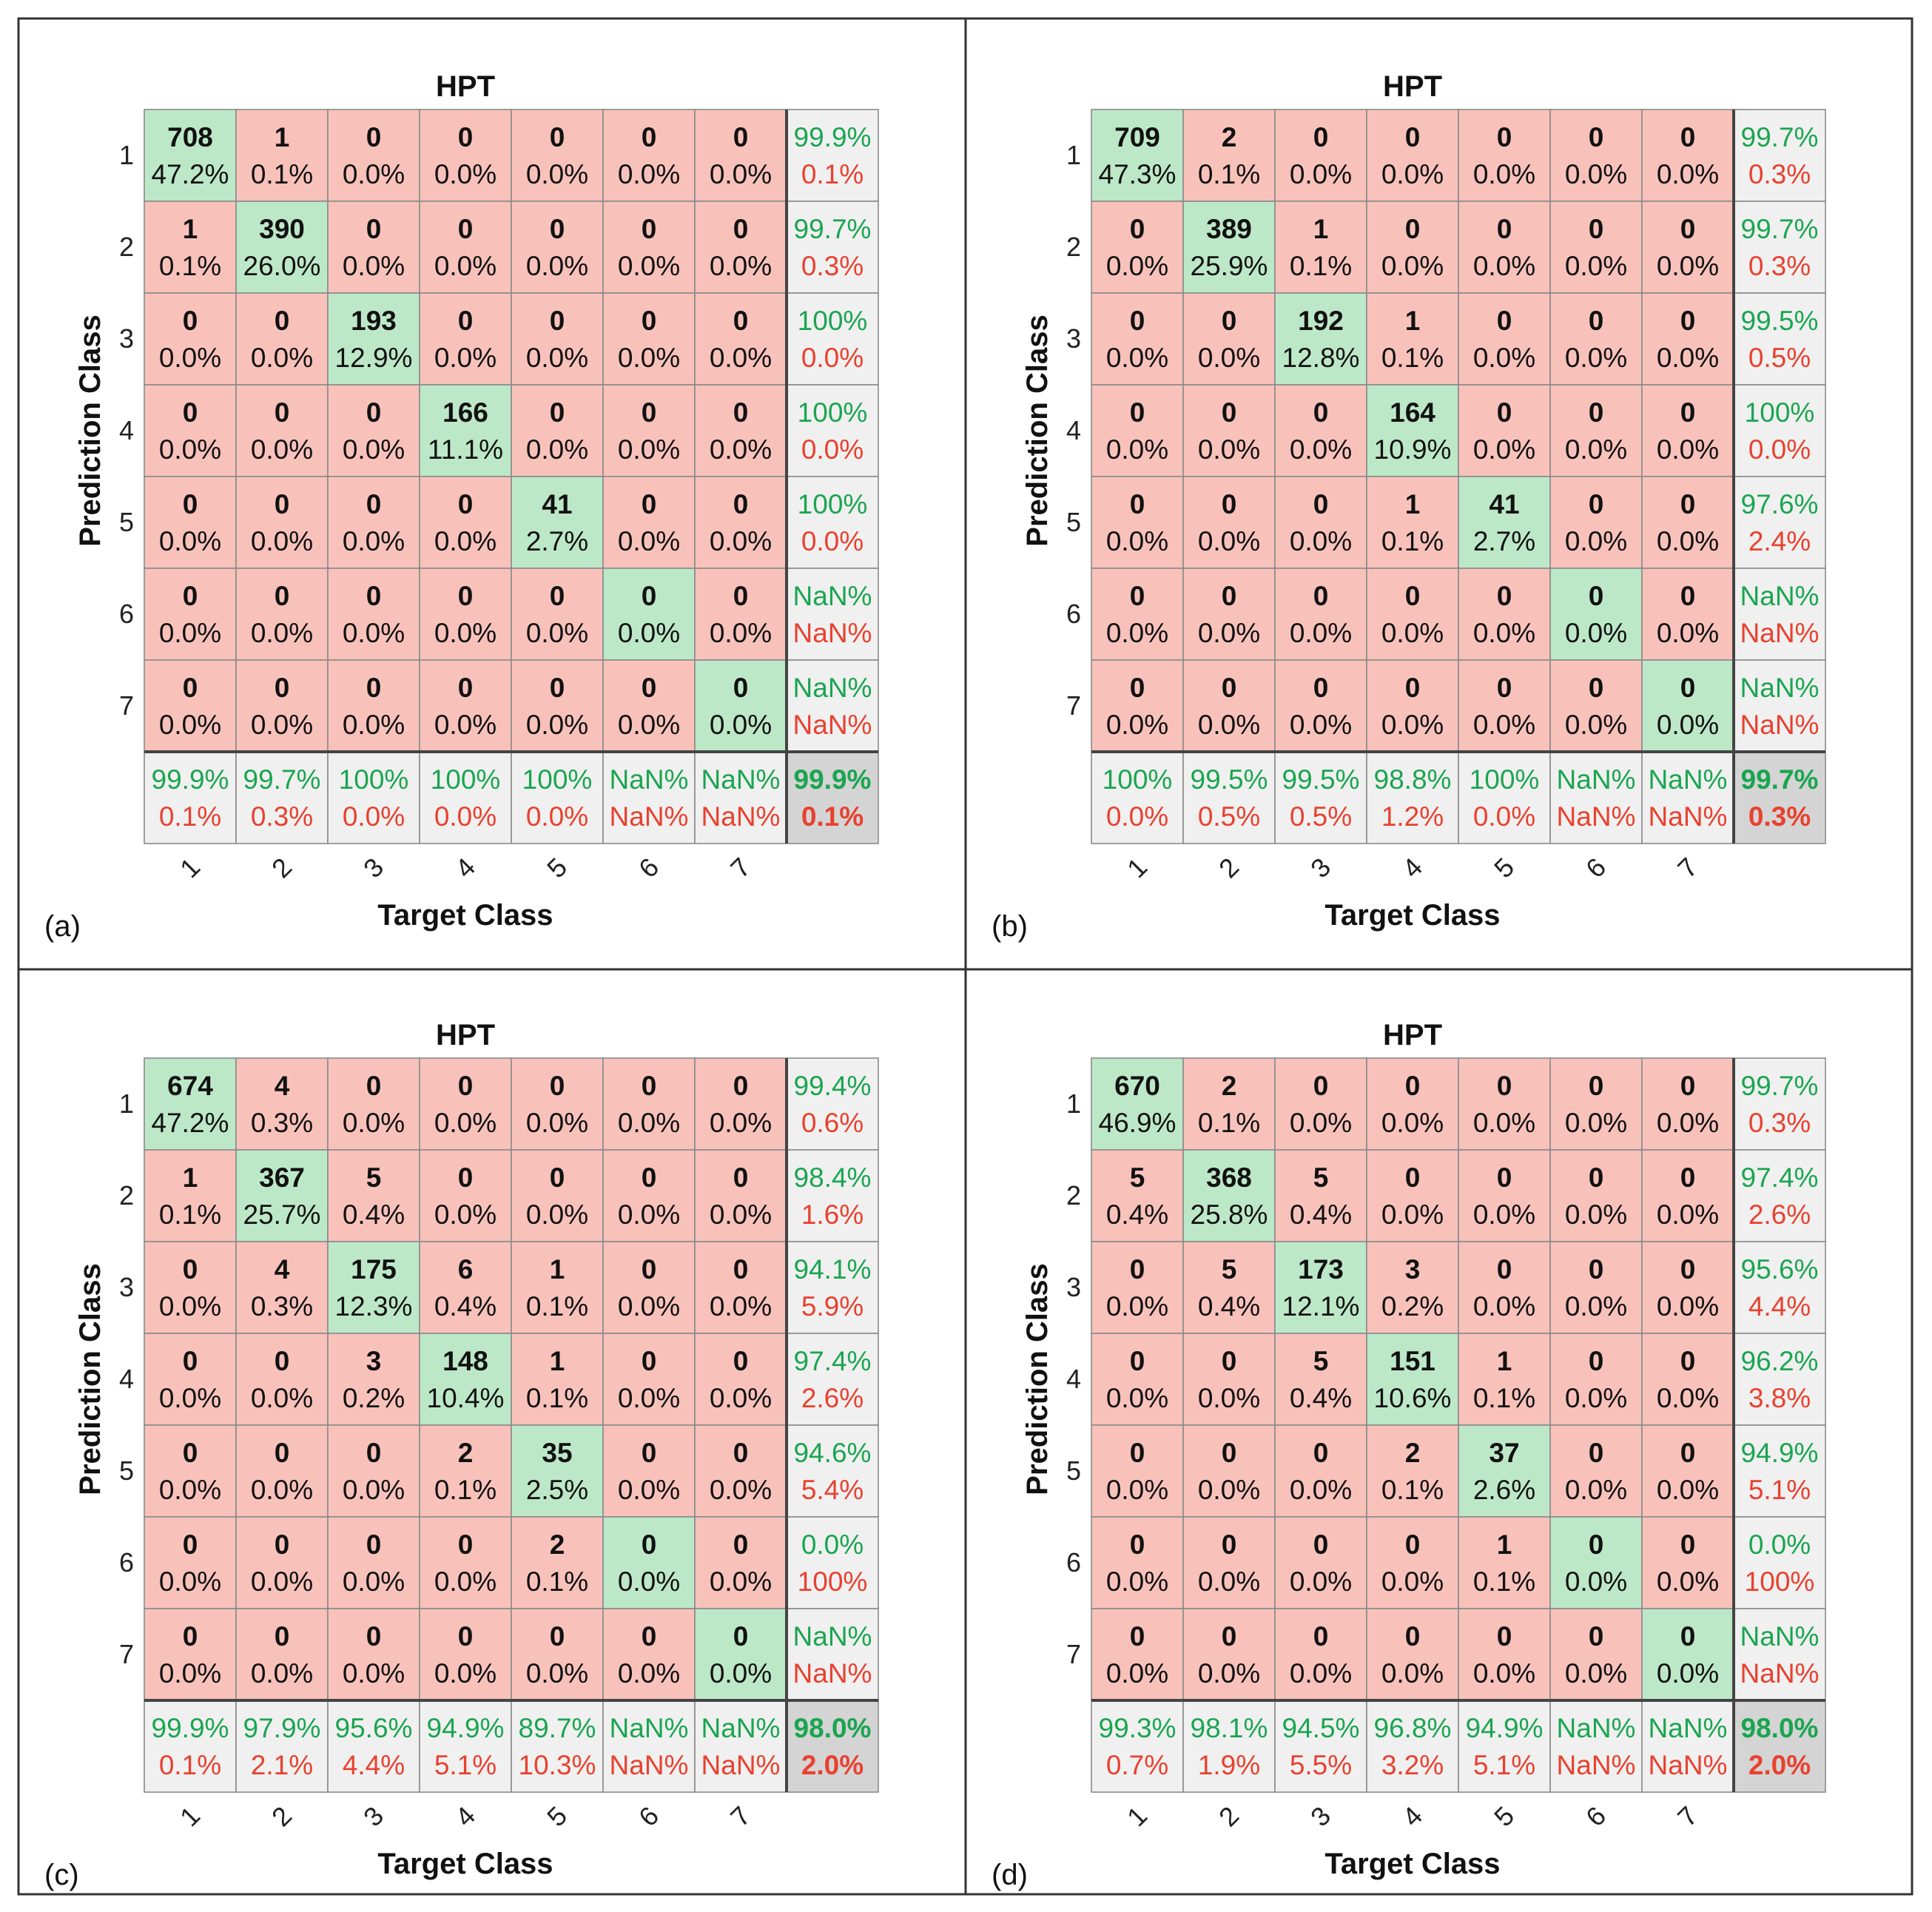 Image resolution: width=1932 pixels, height=1912 pixels. Describe the element at coordinates (1037, 430) in the screenshot. I see `y-axis-label: Prediction Class` at that location.